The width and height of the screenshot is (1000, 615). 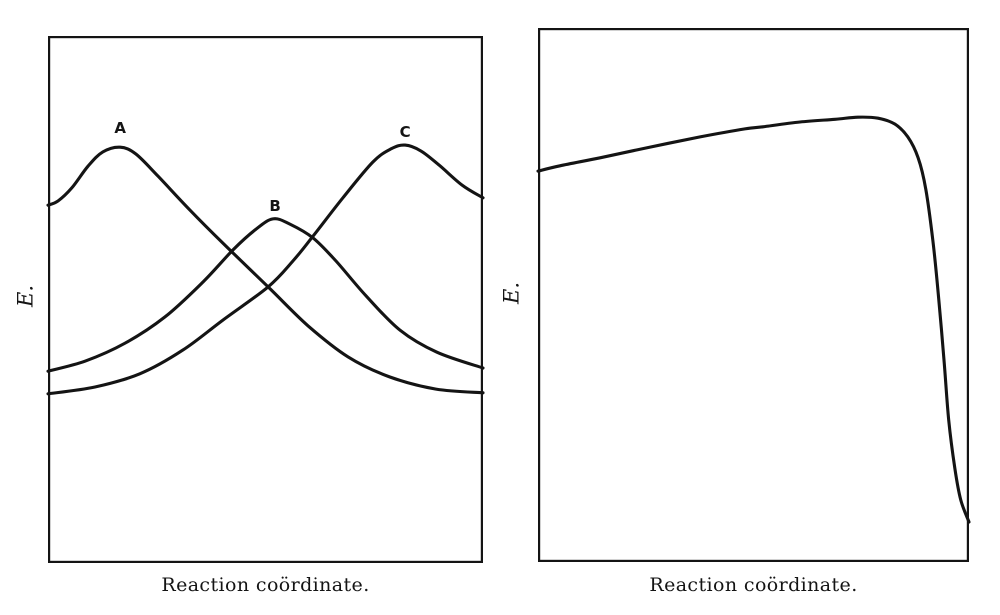 I want to click on left-x-axis-label: Reaction coördinate., so click(x=265, y=585).